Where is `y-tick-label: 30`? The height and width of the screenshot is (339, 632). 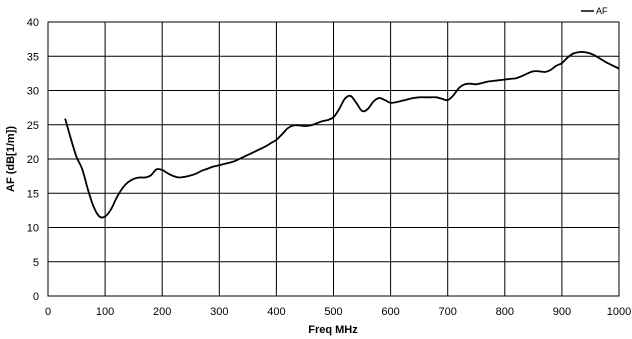
y-tick-label: 30 is located at coordinates (33, 92).